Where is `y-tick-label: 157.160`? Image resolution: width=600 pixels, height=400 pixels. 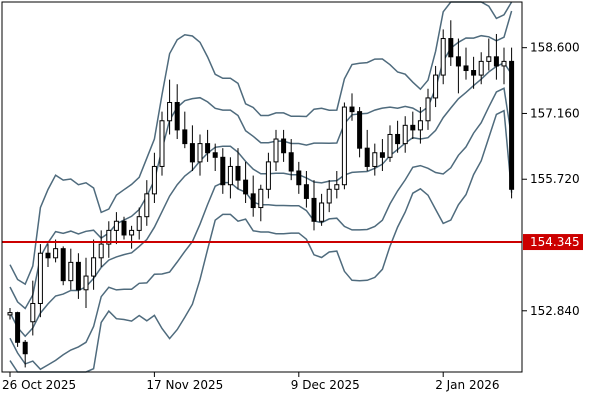 y-tick-label: 157.160 is located at coordinates (555, 113).